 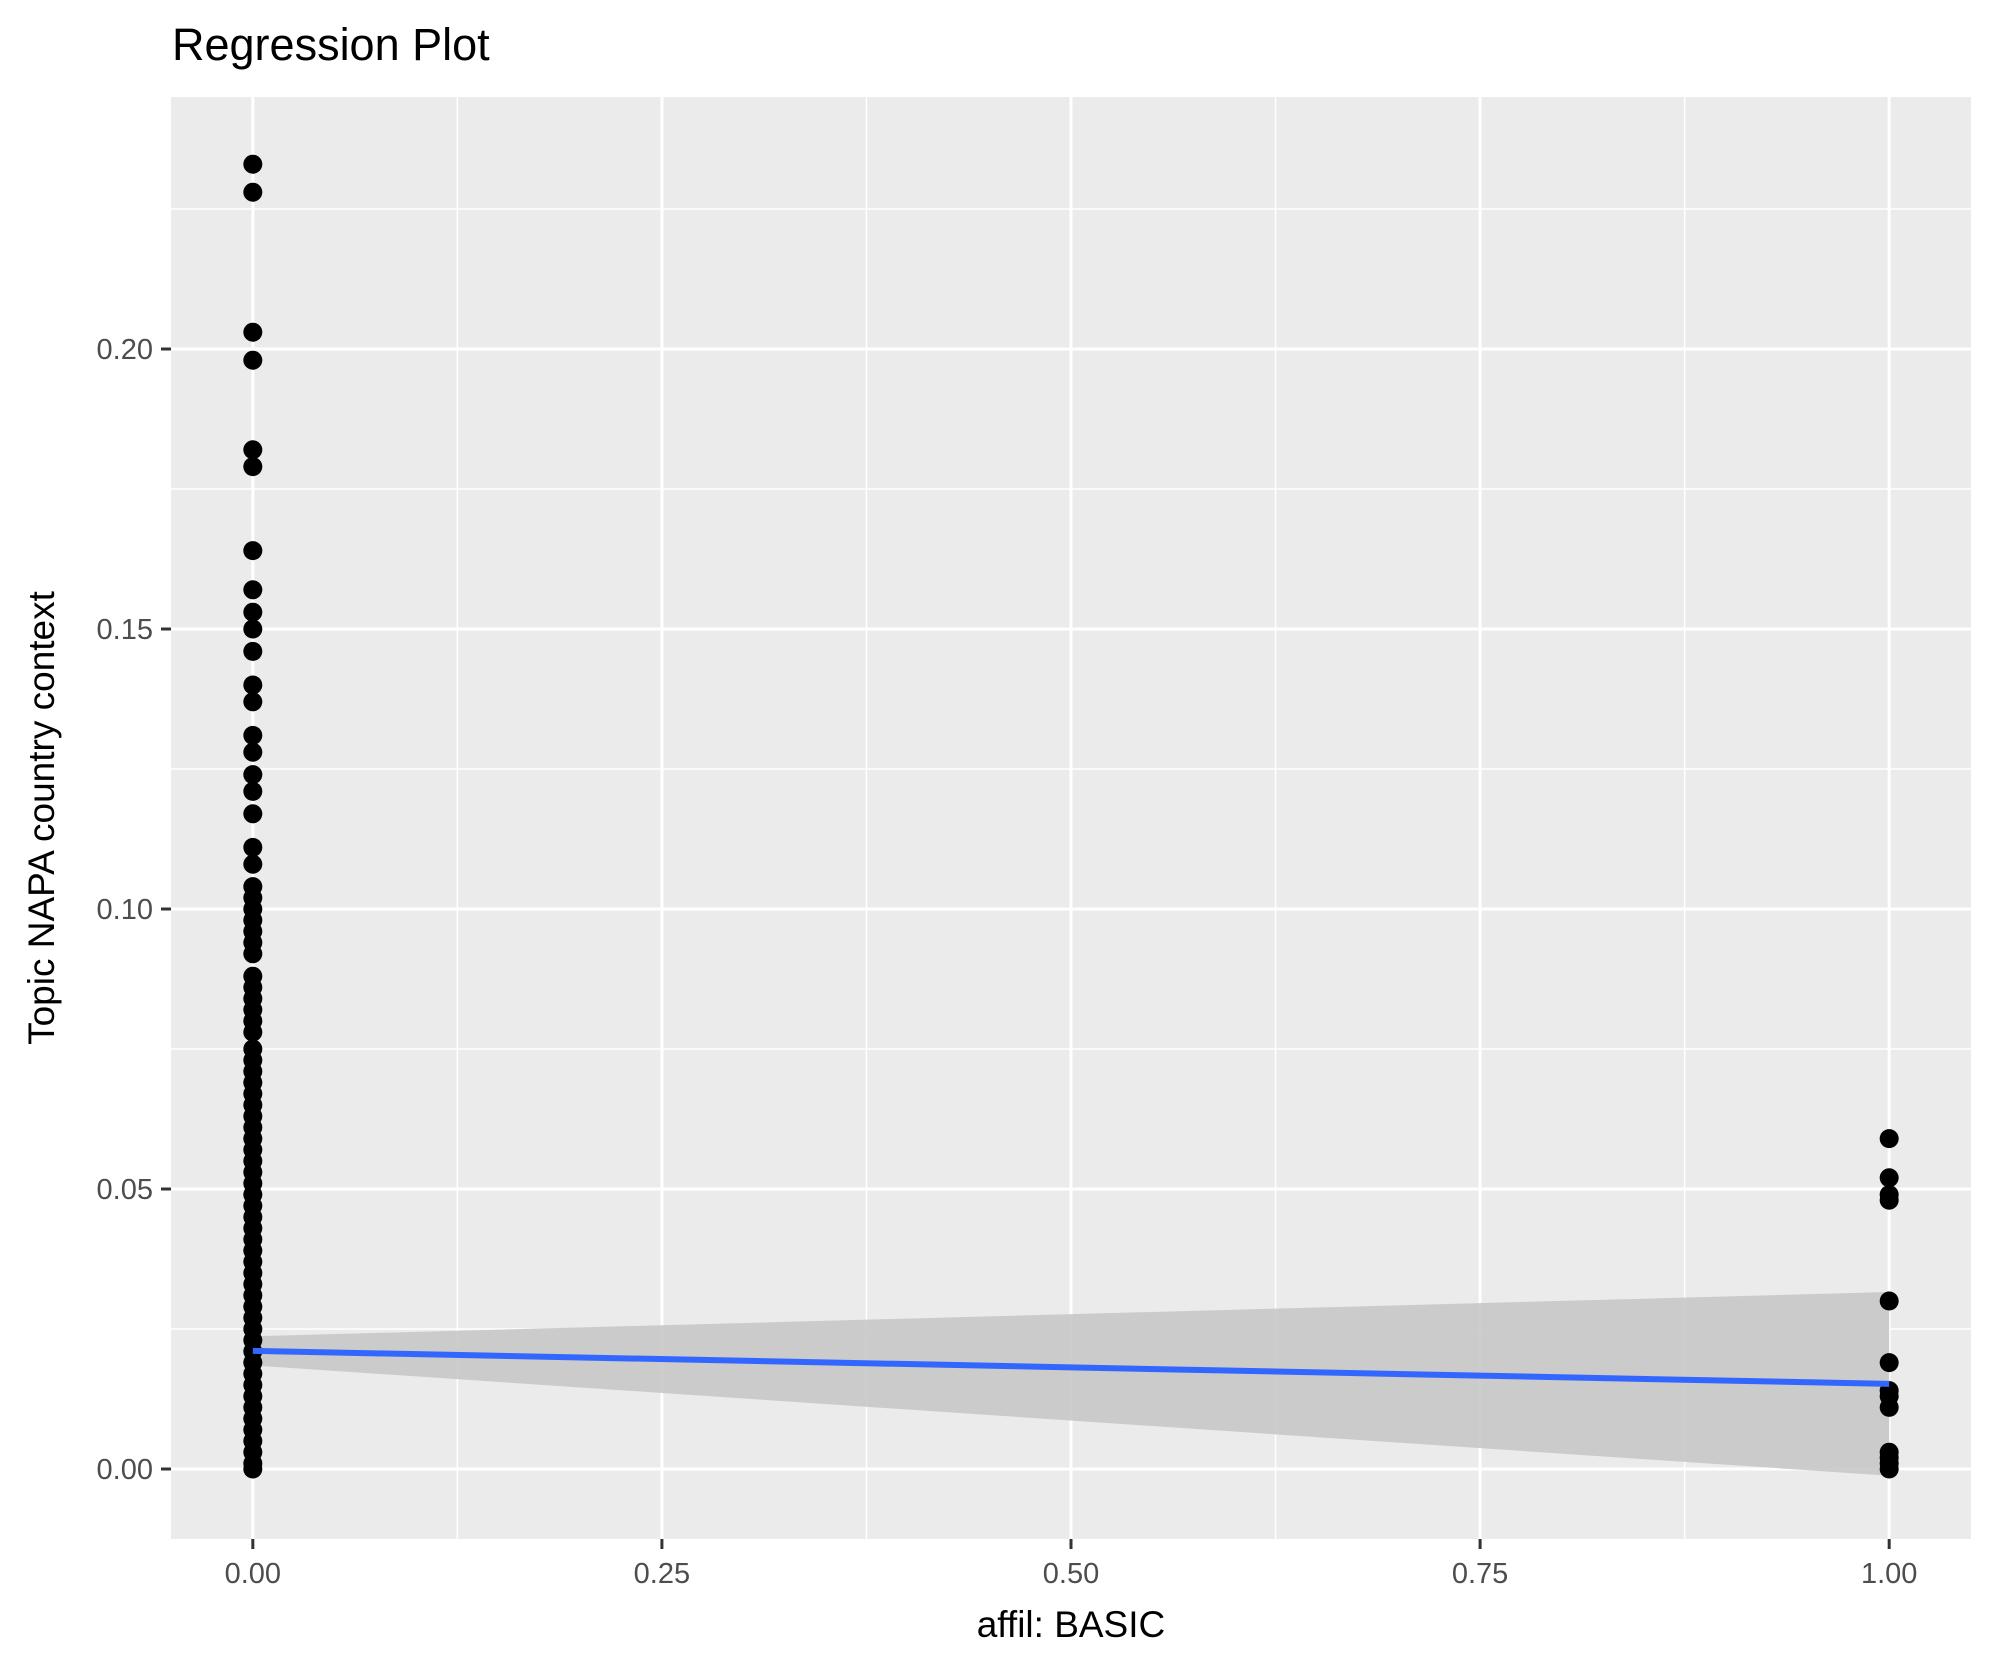 What do you see at coordinates (125, 1470) in the screenshot?
I see `y-tick-label: 0.00` at bounding box center [125, 1470].